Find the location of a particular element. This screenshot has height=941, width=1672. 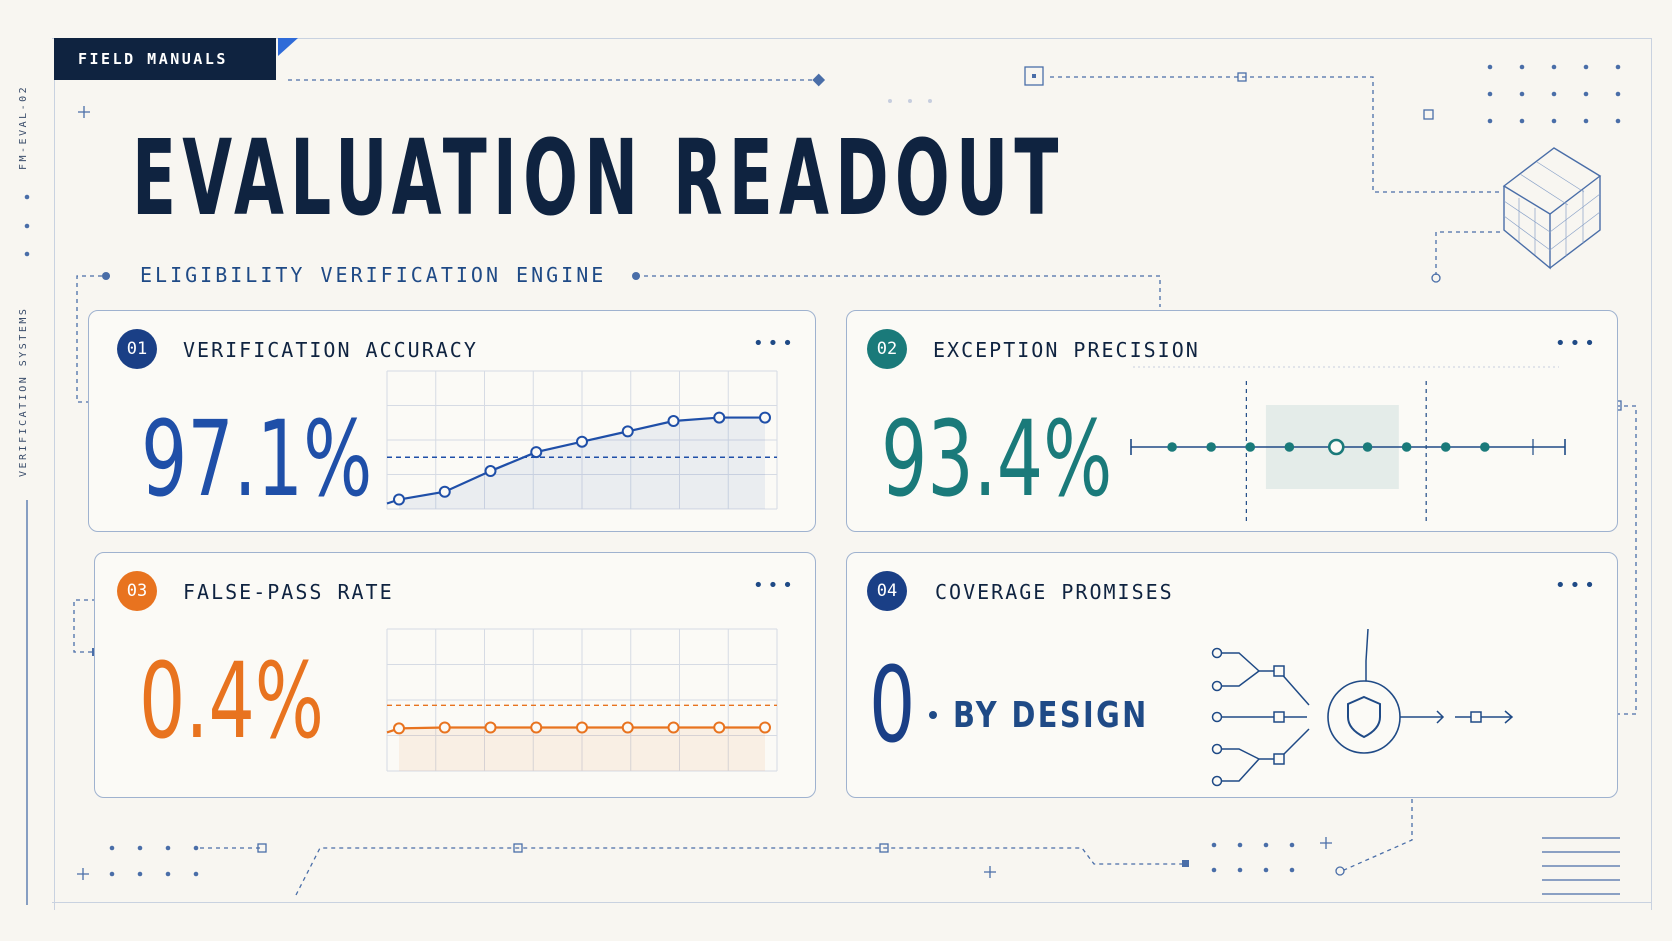

card-number-badge: 03 is located at coordinates (137, 591).